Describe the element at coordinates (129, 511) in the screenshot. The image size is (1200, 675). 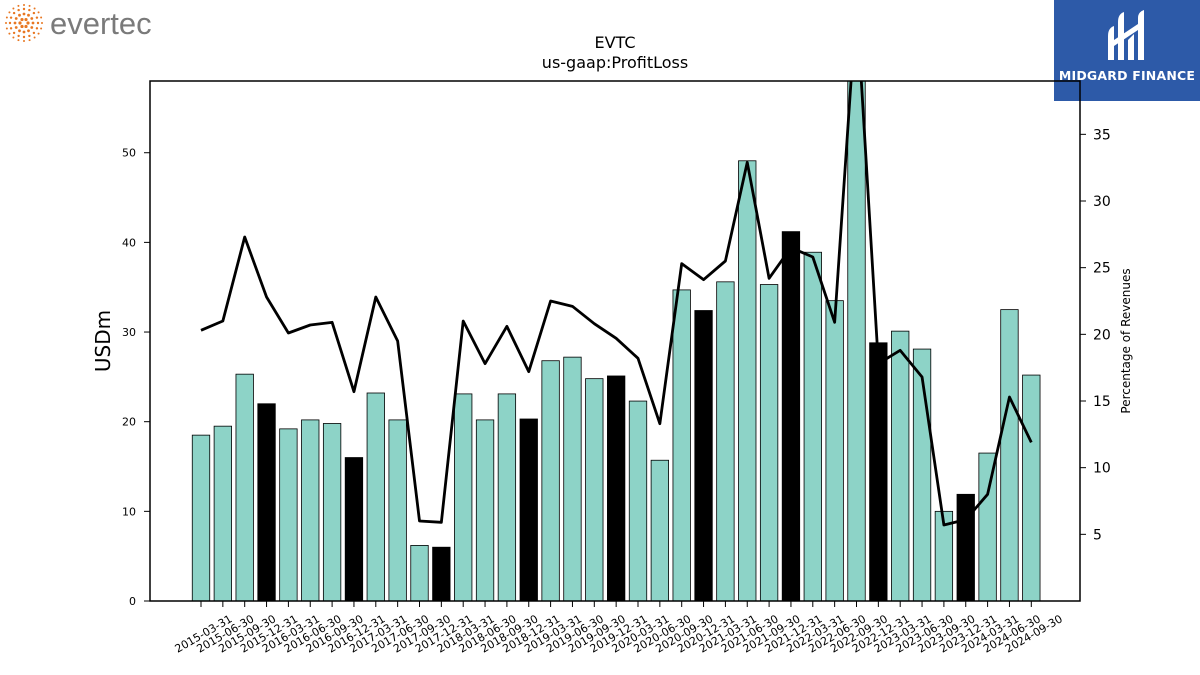
I see `y-tick-label: 10` at that location.